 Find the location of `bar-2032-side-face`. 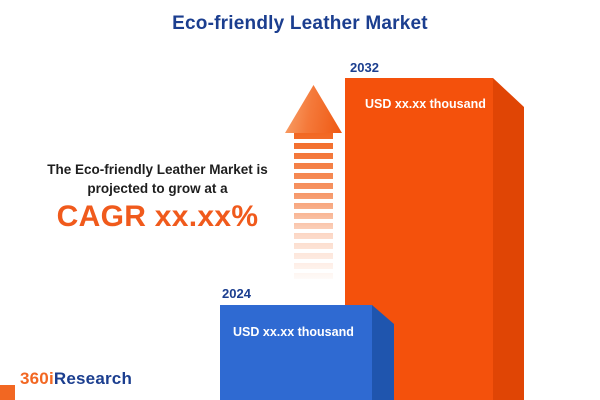

bar-2032-side-face is located at coordinates (508, 239).